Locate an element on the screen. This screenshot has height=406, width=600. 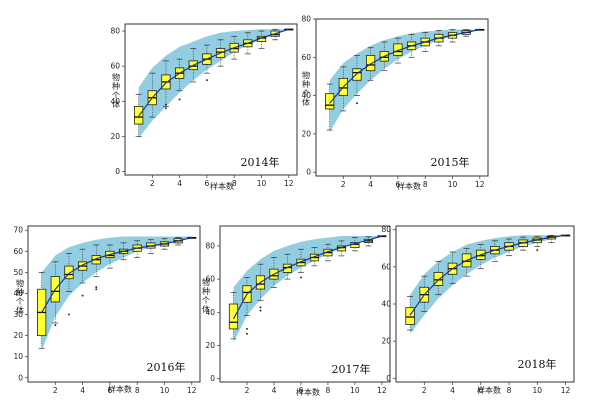
chart-panel-2017: 2 4 6 8 10 12 0 20 40 60 80 样本数 物种个体 2017年 is located at coordinates (296, 311).